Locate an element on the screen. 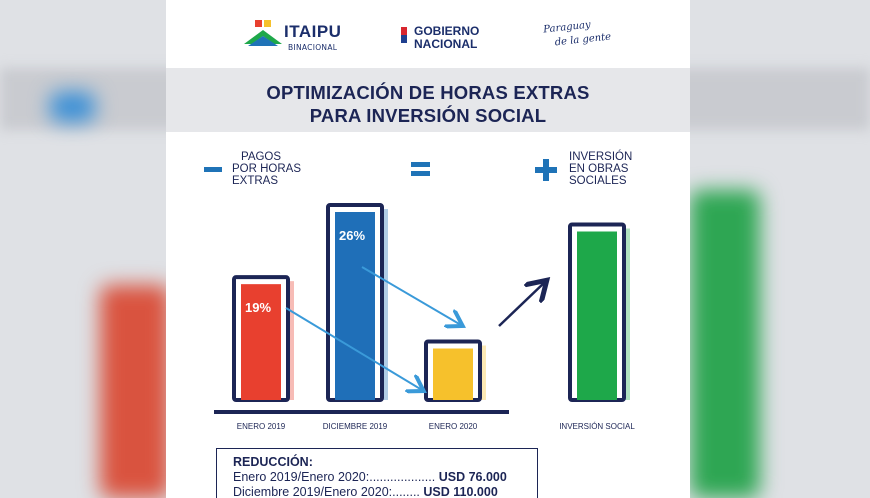 The height and width of the screenshot is (498, 870). inversion-line1: INVERSIÓN is located at coordinates (601, 157).